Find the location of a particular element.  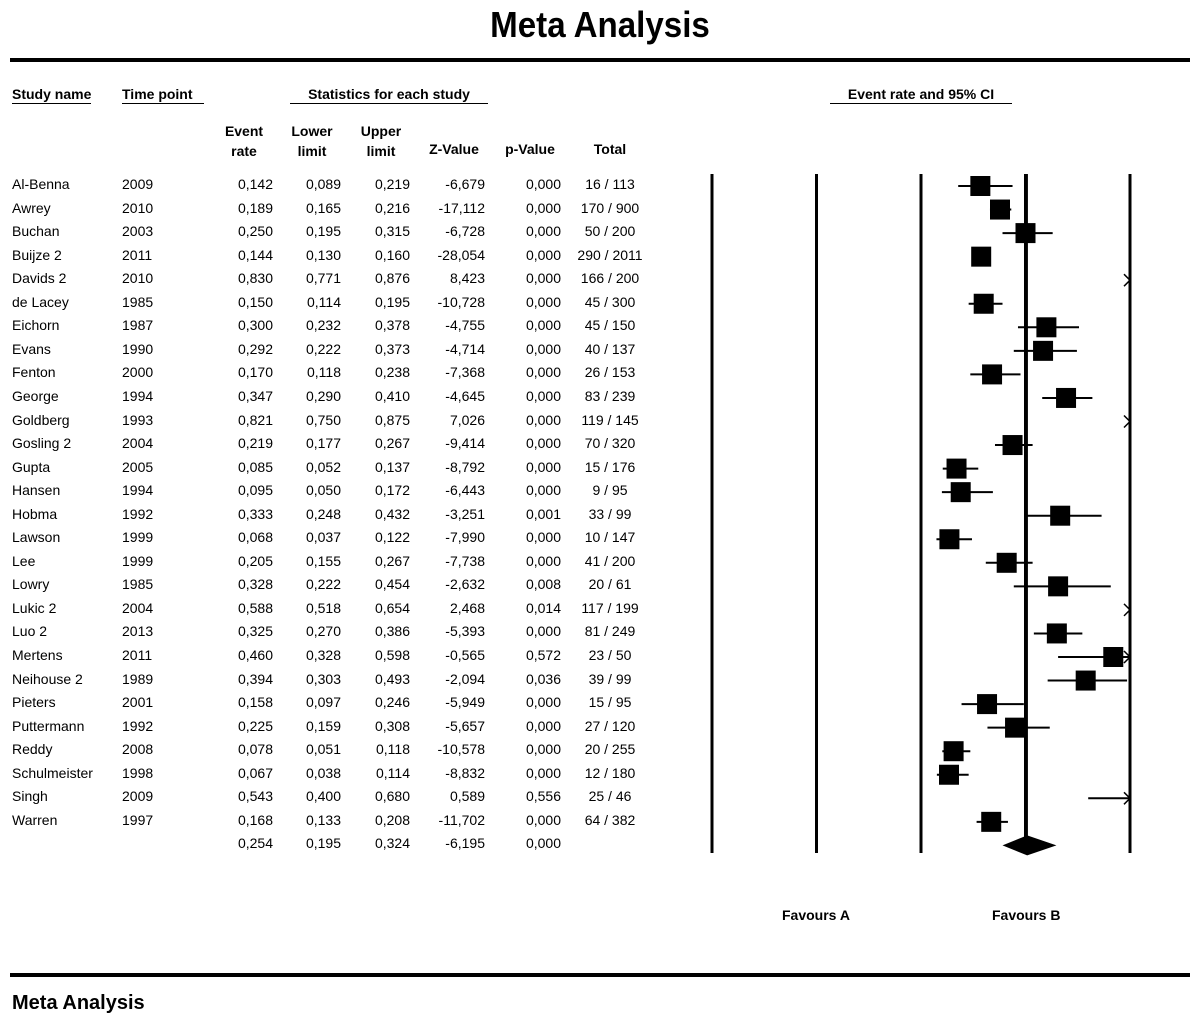

cell-time-point: 2000 is located at coordinates (138, 372).